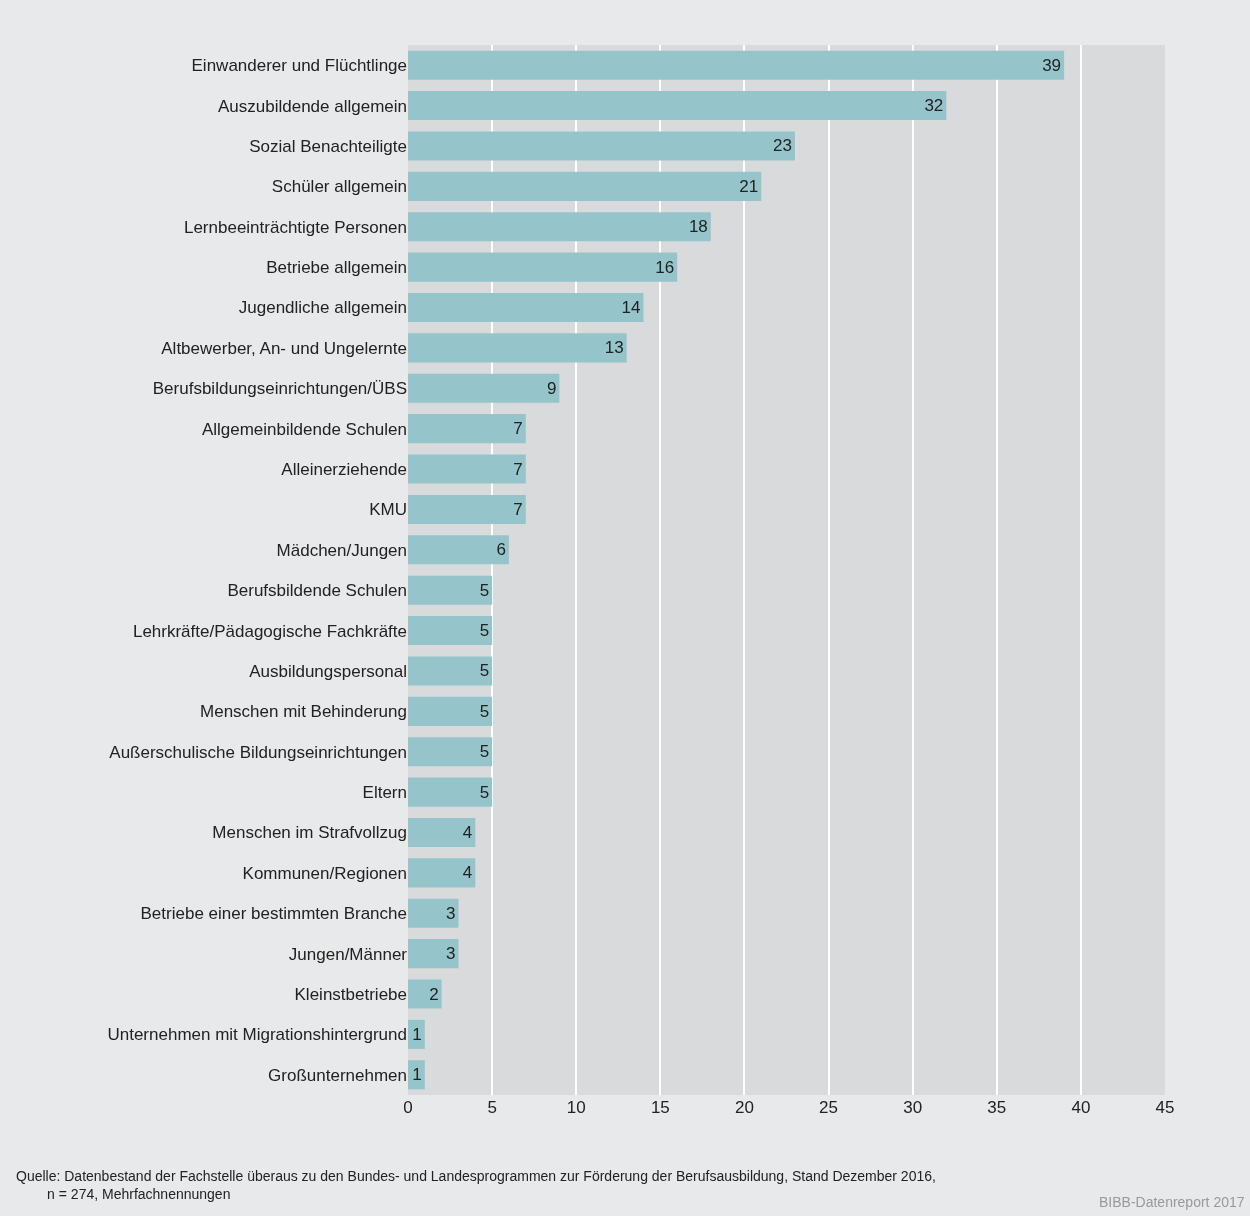 This screenshot has height=1216, width=1250. What do you see at coordinates (336, 268) in the screenshot?
I see `y-tick-label: Betriebe allgemein` at bounding box center [336, 268].